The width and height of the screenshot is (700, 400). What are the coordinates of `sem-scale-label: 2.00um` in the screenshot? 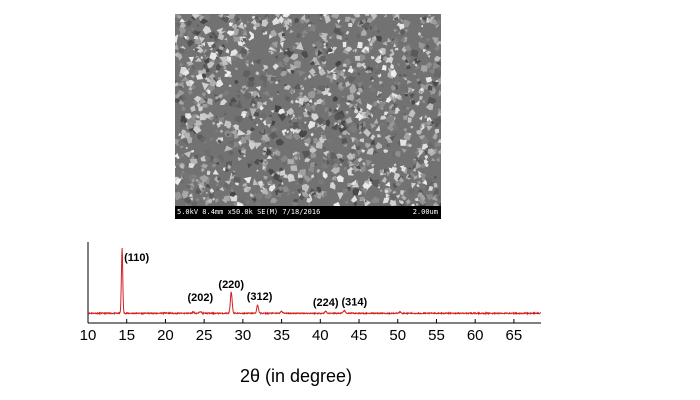 It's located at (425, 212).